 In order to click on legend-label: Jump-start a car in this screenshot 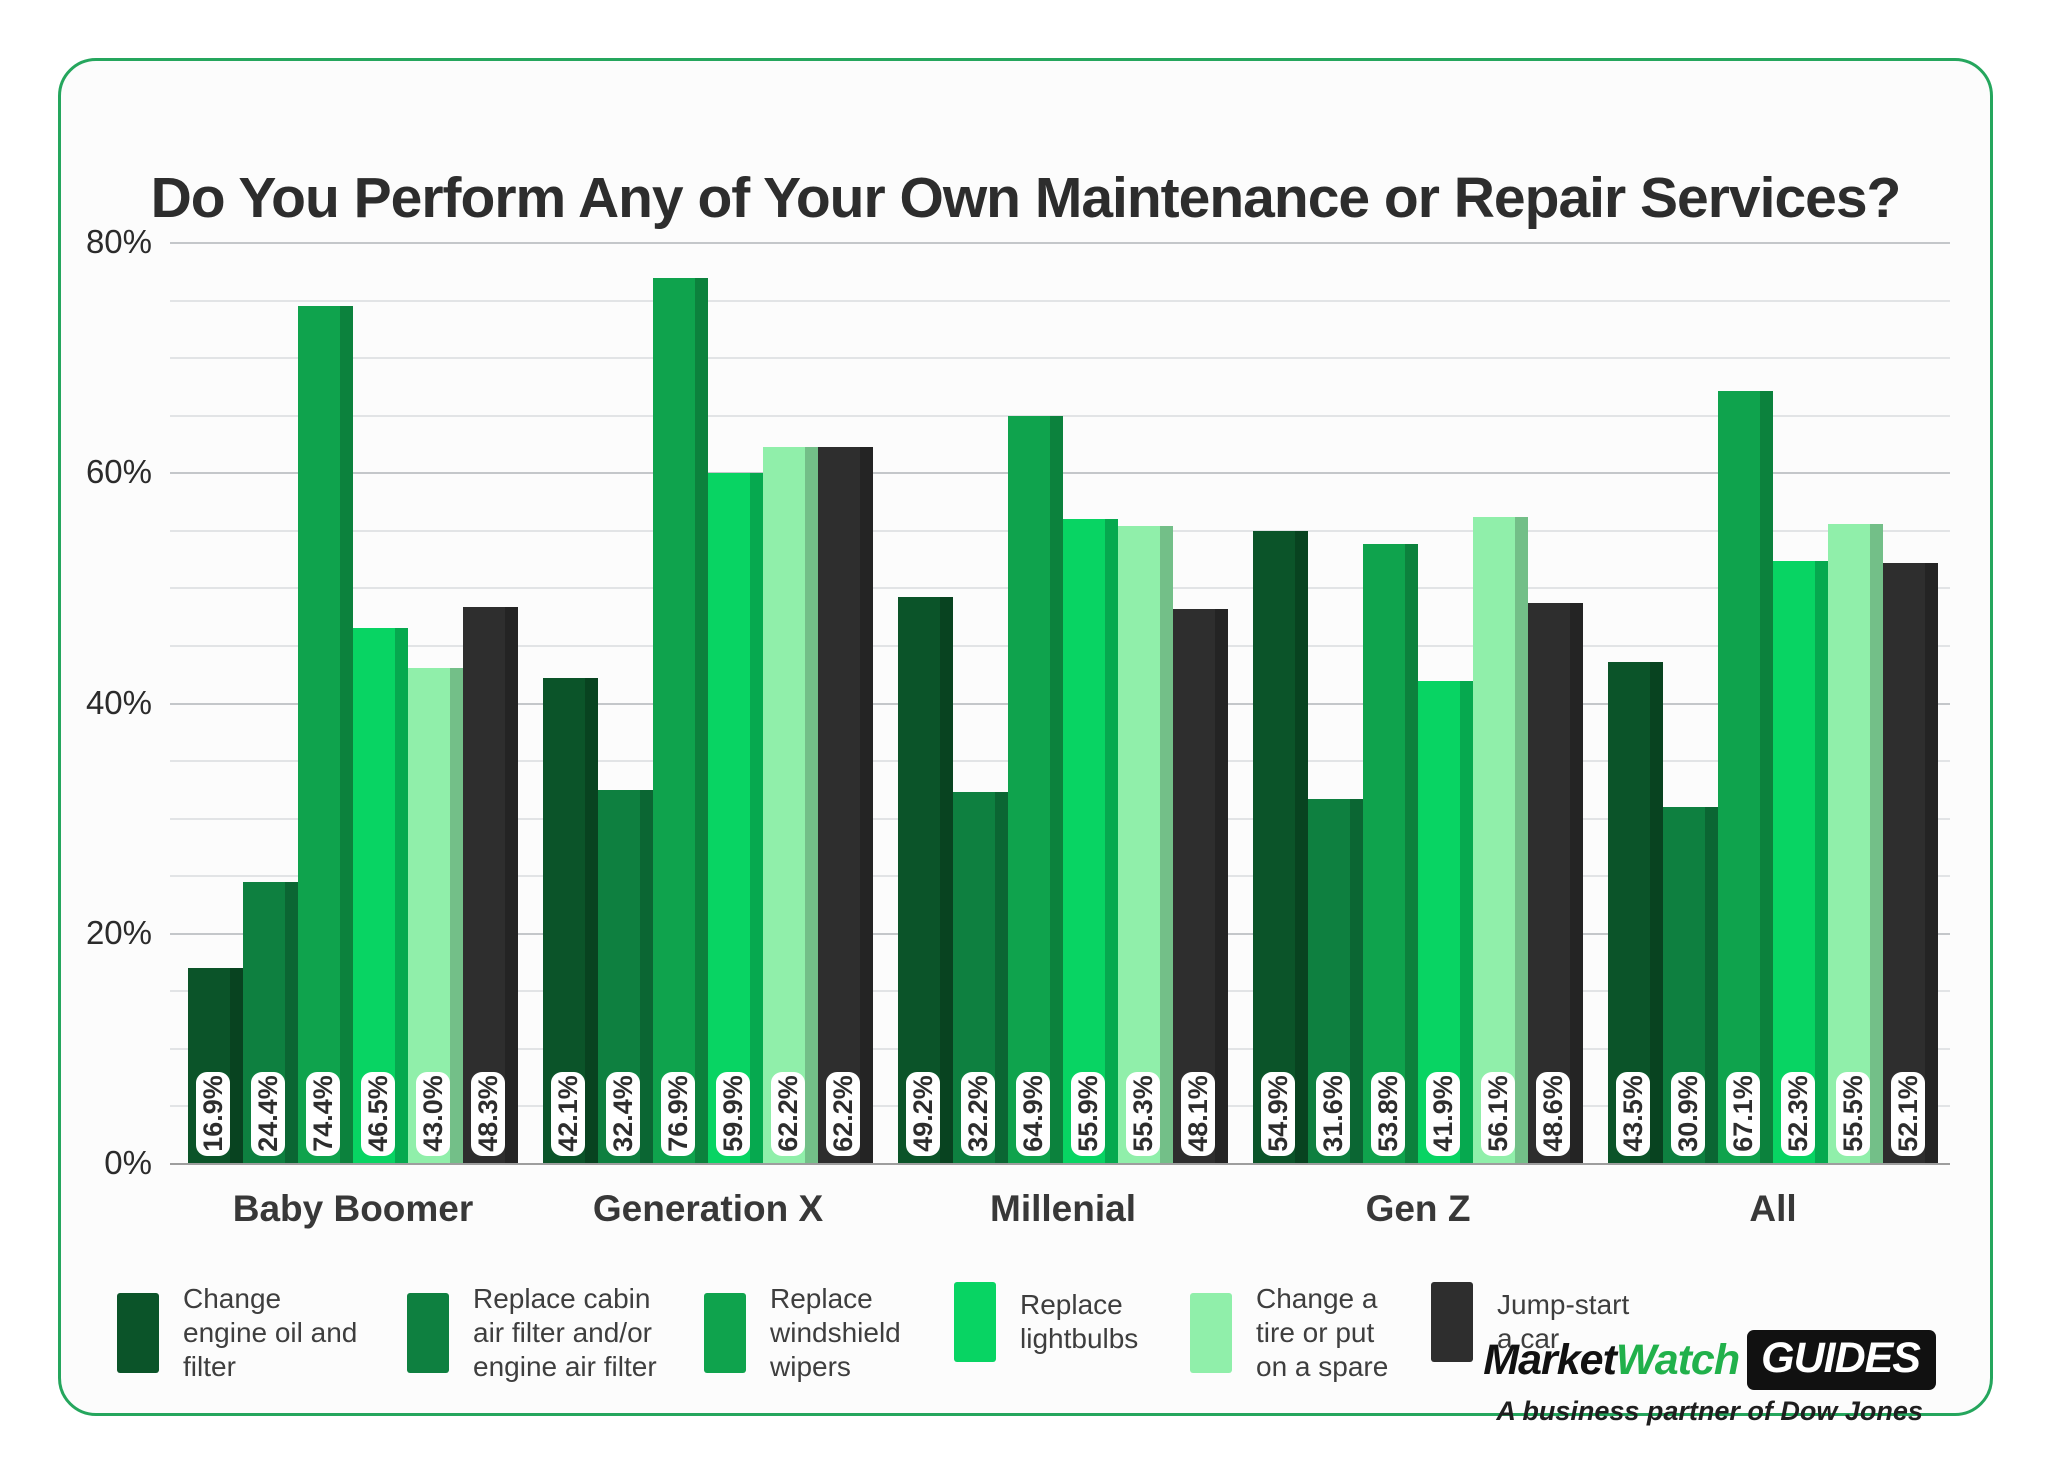, I will do `click(1563, 1321)`.